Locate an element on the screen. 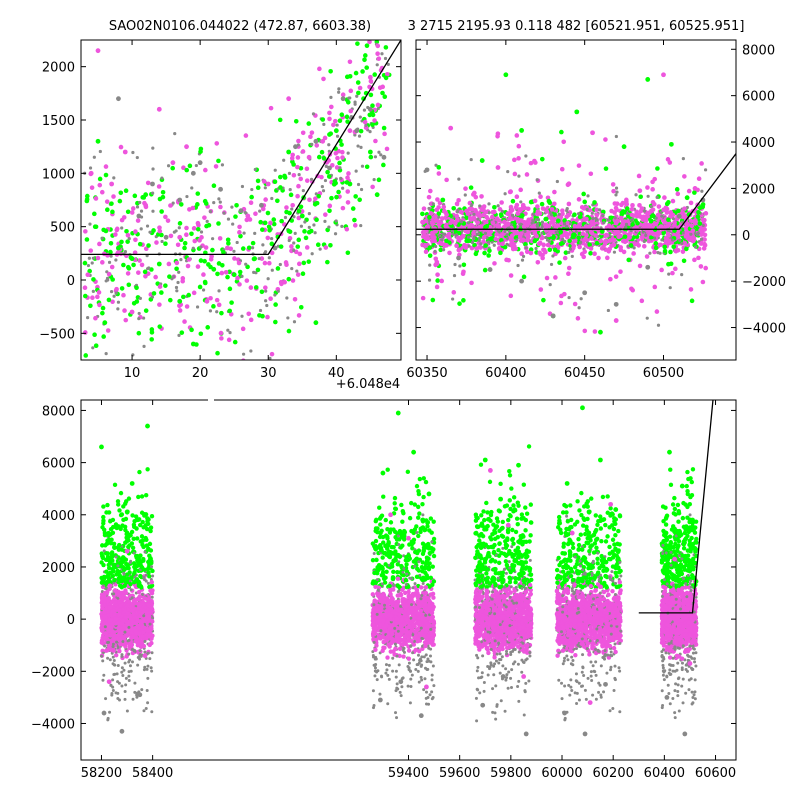 The image size is (800, 800). x-tick-label: 60450 is located at coordinates (584, 373).